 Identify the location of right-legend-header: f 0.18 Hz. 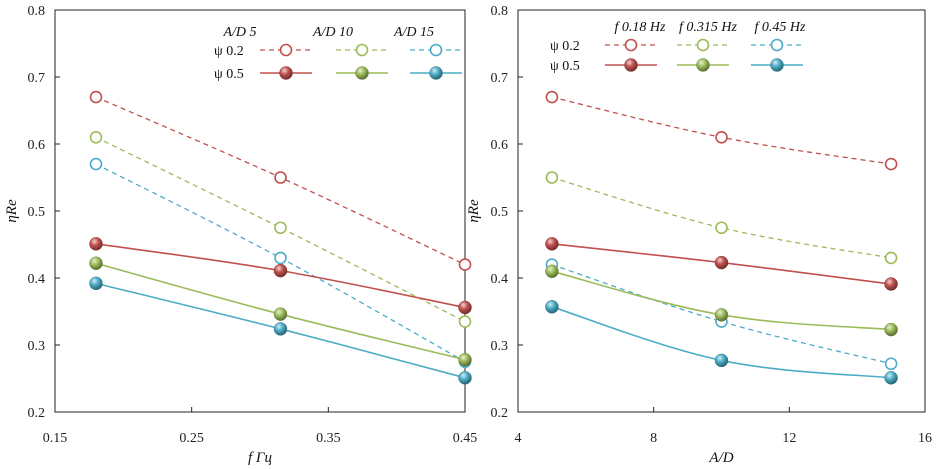
(641, 27).